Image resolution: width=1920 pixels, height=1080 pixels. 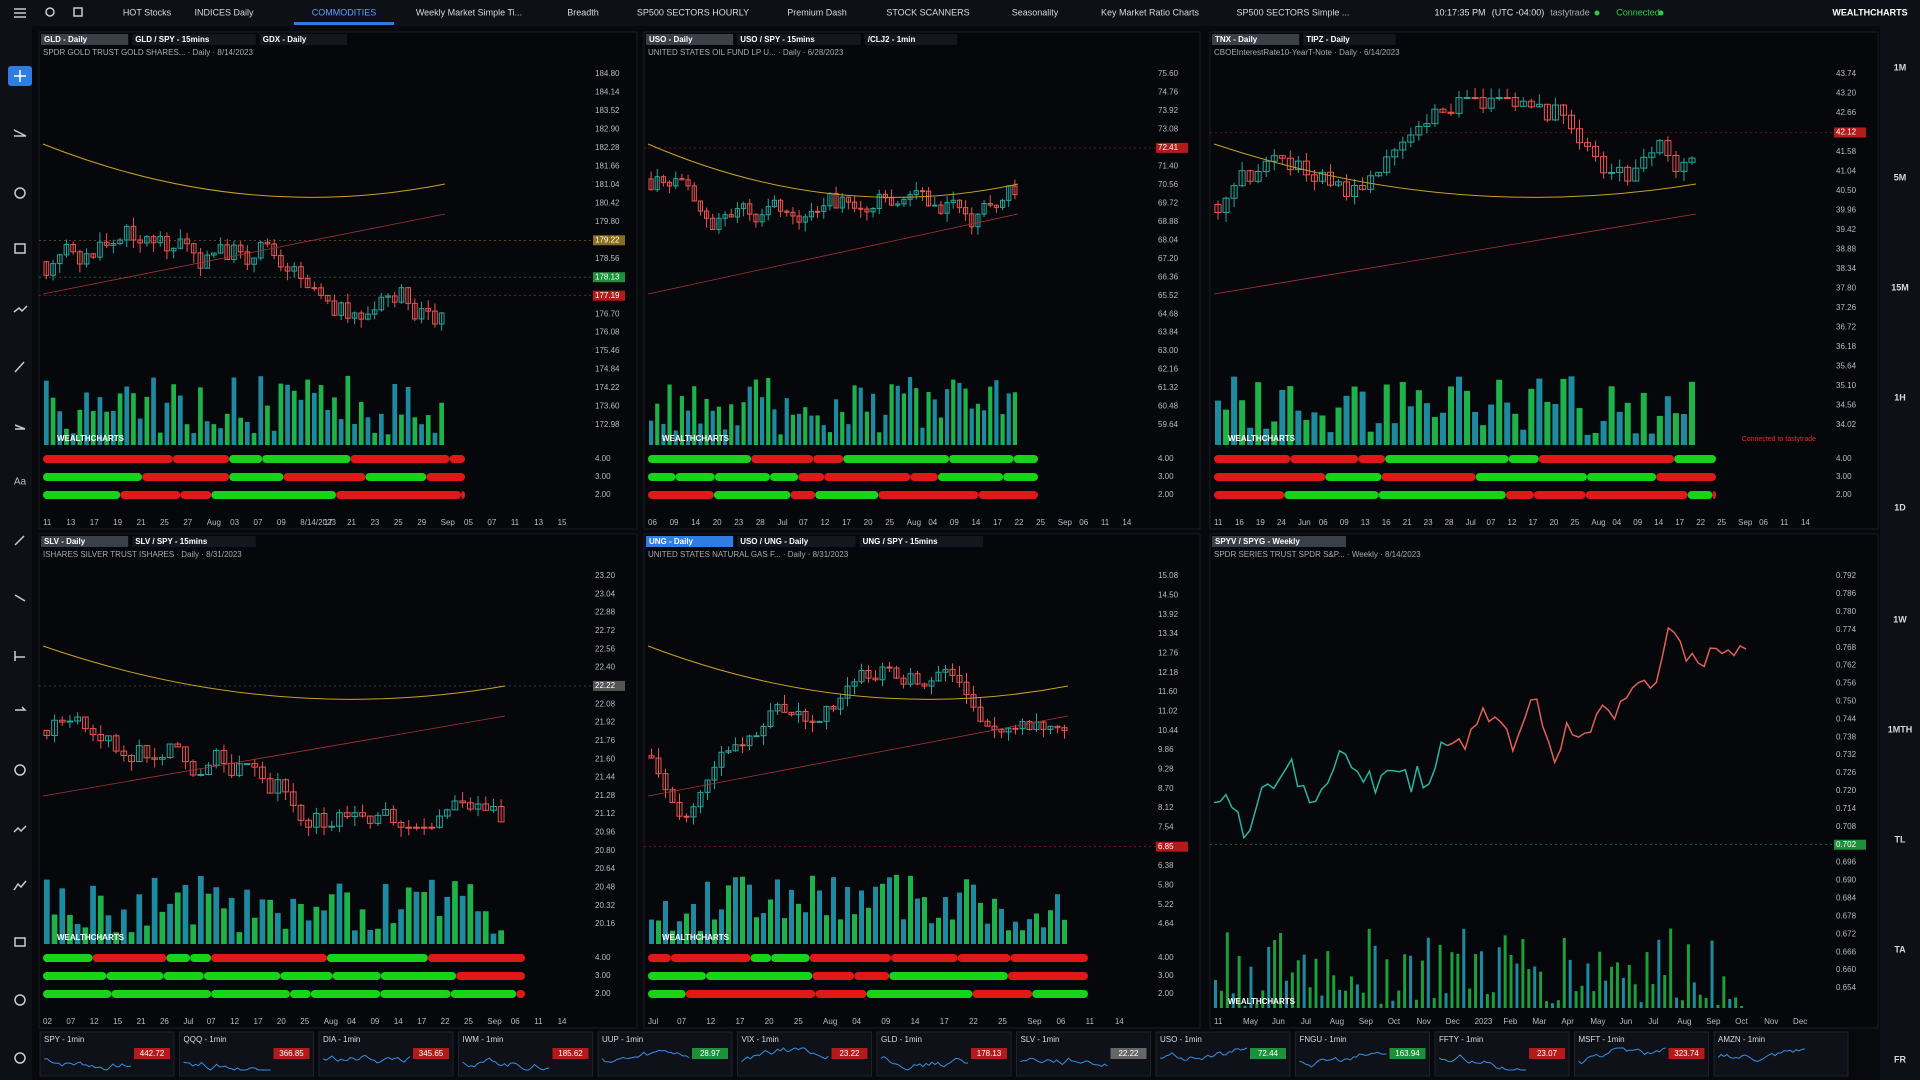 What do you see at coordinates (20, 248) in the screenshot?
I see `calendar-icon` at bounding box center [20, 248].